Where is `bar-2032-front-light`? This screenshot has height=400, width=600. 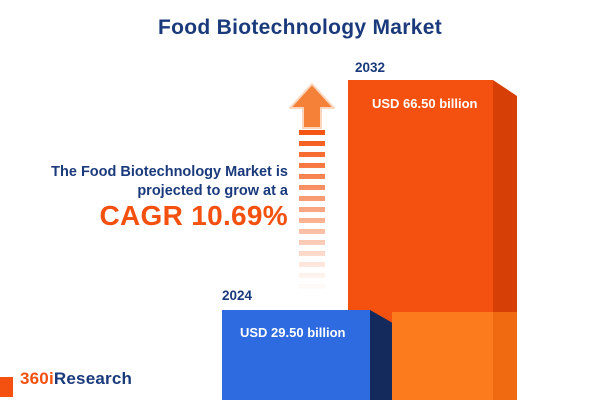
bar-2032-front-light is located at coordinates (442, 356).